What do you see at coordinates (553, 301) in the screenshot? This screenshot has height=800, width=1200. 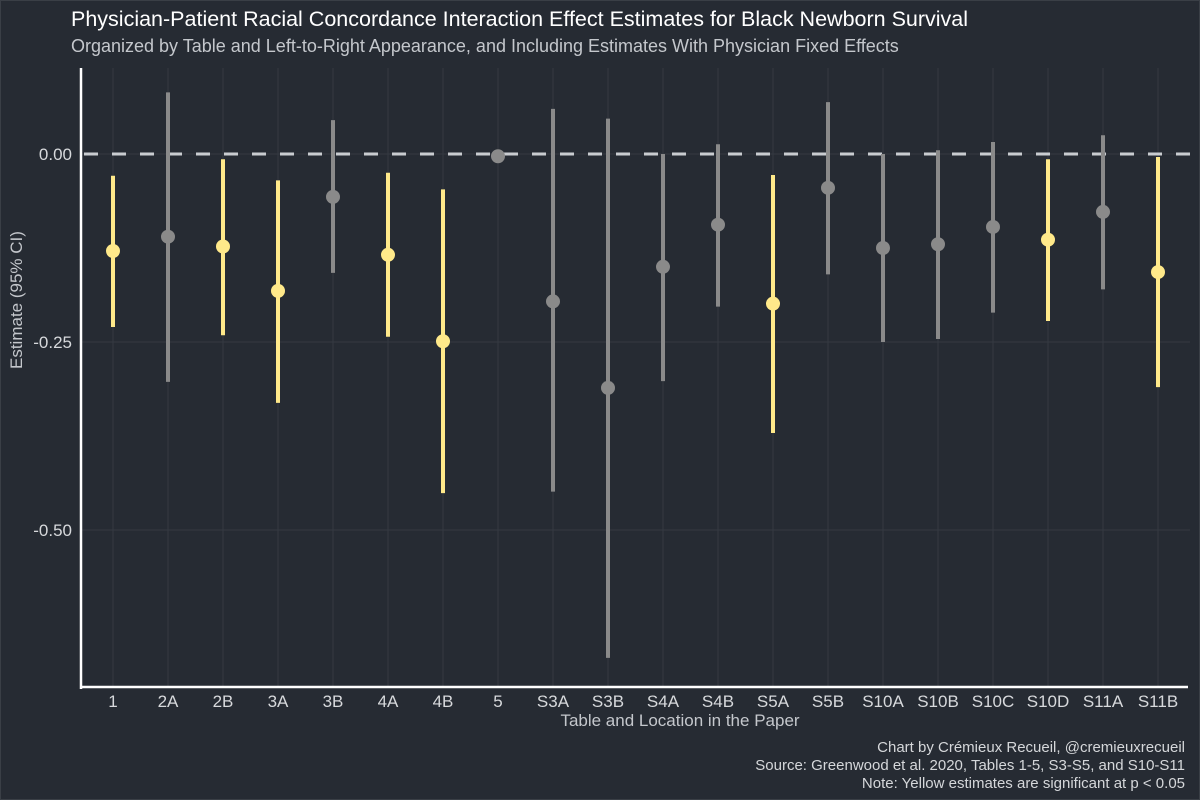 I see `estimate-point-S3A` at bounding box center [553, 301].